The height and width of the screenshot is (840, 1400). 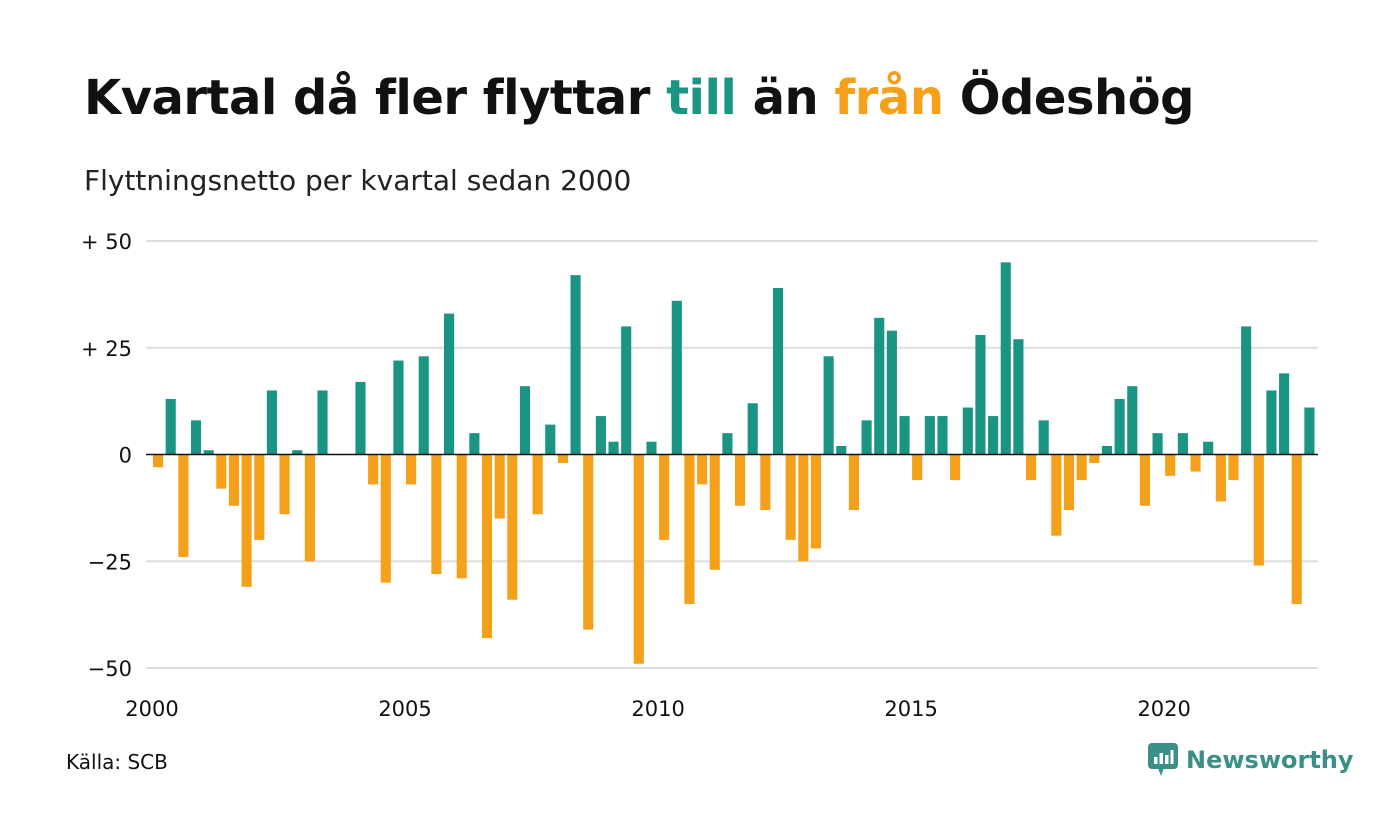 What do you see at coordinates (358, 180) in the screenshot?
I see `chart-subtitle: Flyttningsnetto per kvartal sedan 2000` at bounding box center [358, 180].